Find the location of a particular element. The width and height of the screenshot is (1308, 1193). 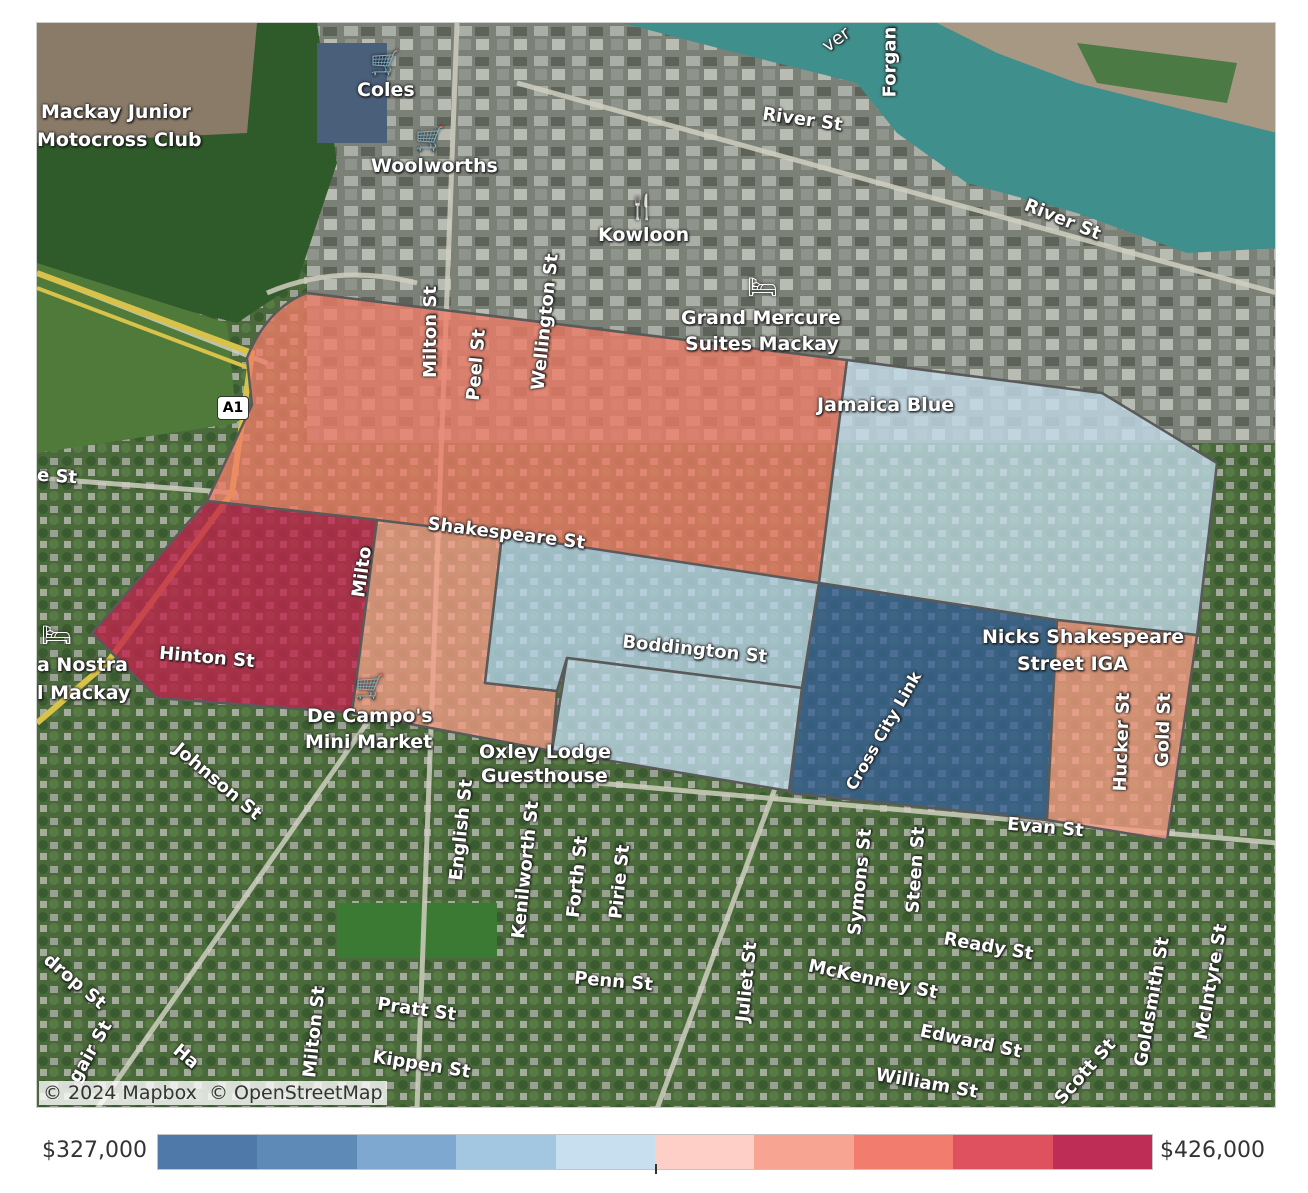

poi-label-nostra-1: a Nostra is located at coordinates (82, 665).